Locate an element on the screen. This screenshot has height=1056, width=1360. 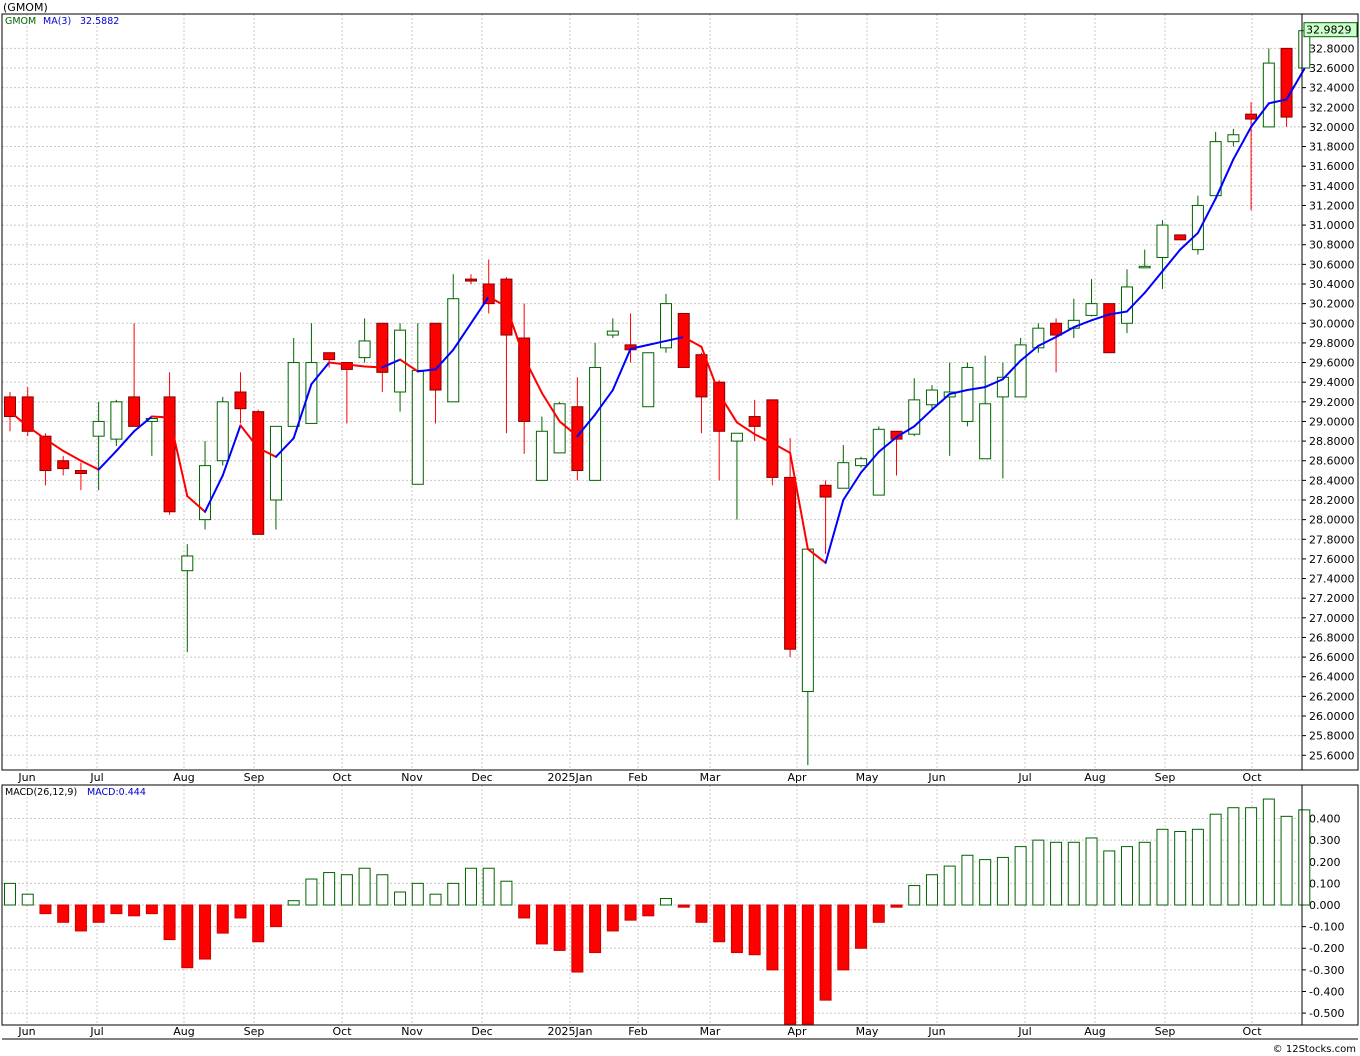
macd-tick-label: -0.200 is located at coordinates (1326, 948).